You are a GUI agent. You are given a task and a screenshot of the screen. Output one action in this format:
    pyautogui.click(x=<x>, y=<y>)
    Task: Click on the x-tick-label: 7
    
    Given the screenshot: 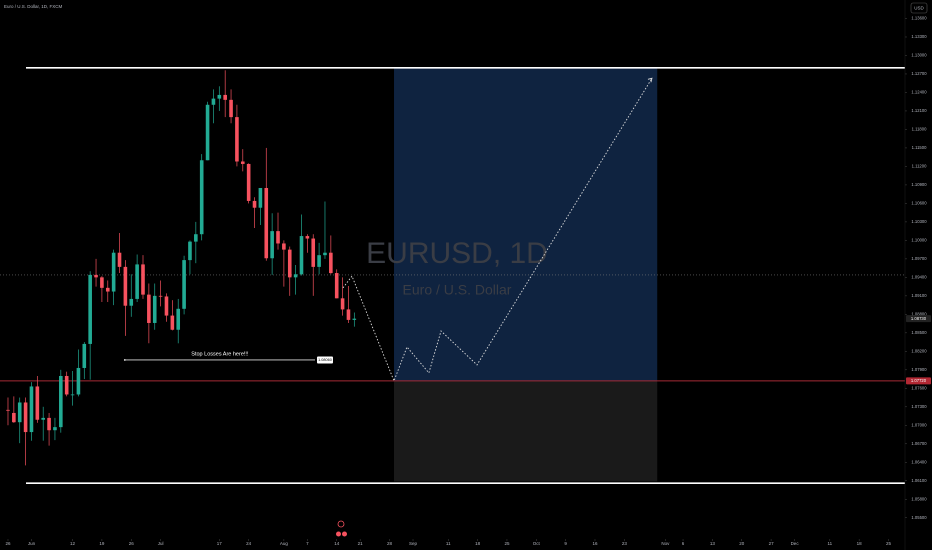 What is the action you would take?
    pyautogui.click(x=307, y=543)
    